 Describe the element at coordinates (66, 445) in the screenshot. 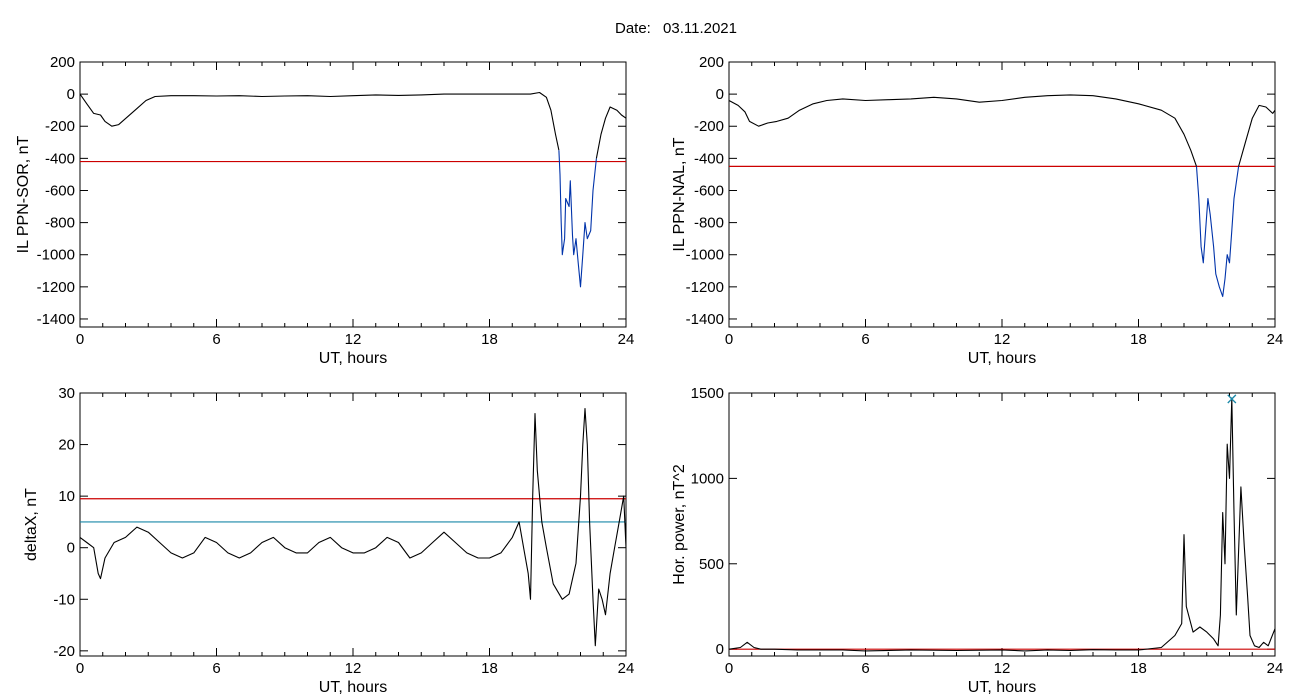

I see `y-tick-label: 20` at that location.